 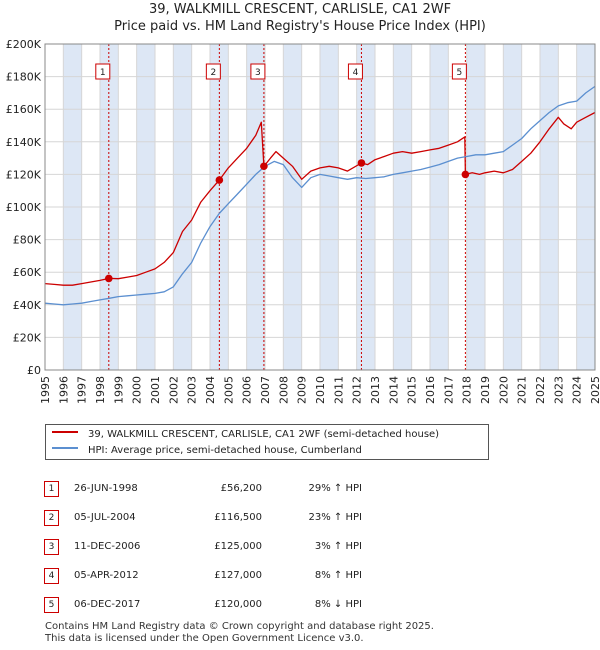 I want to click on x-tick-label: 2002, so click(x=173, y=390).